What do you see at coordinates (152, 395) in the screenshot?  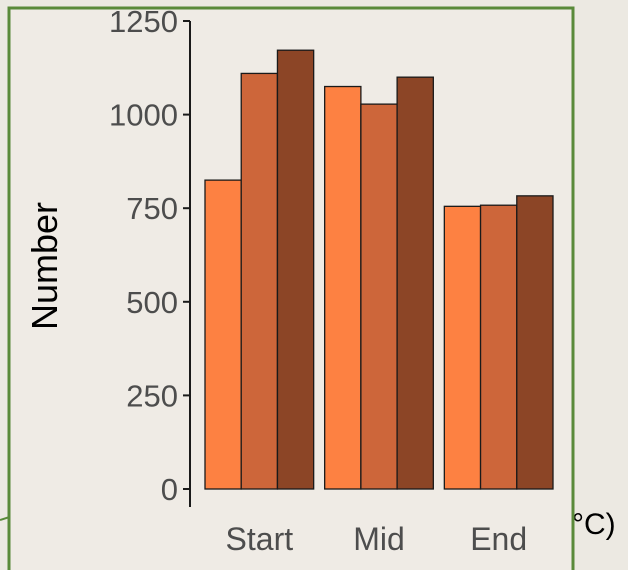 I see `y-tick-label: 250` at bounding box center [152, 395].